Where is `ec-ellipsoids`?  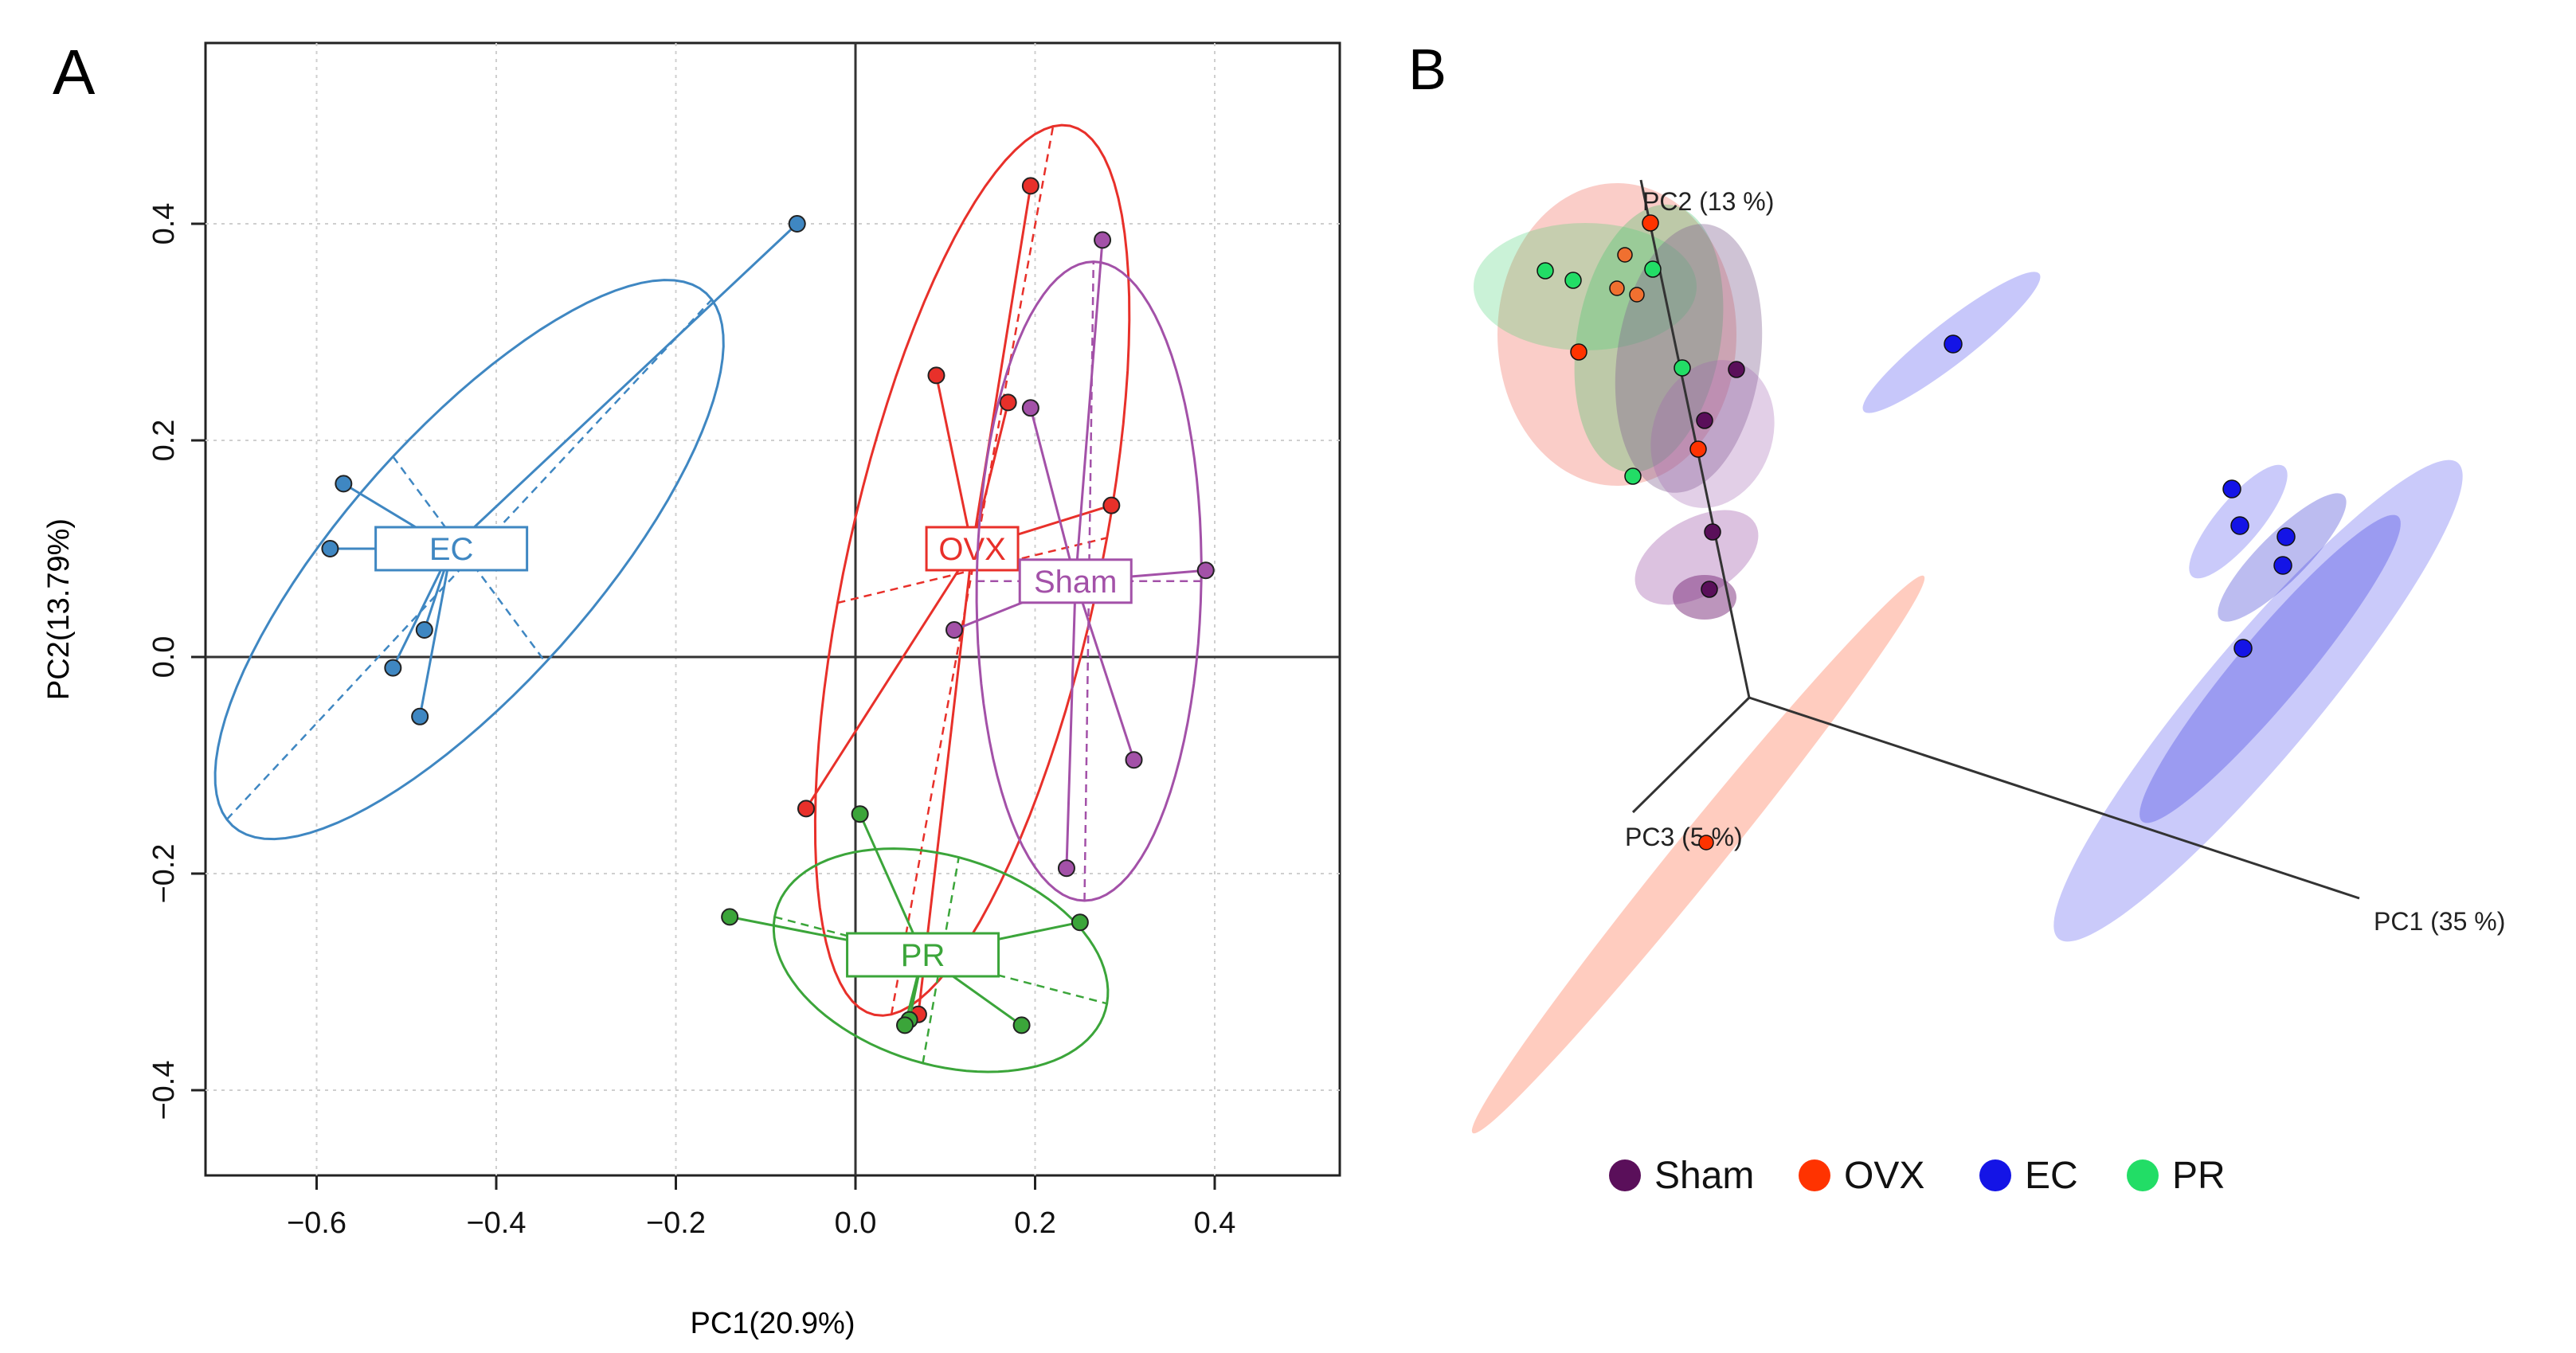 ec-ellipsoids is located at coordinates (2162, 607).